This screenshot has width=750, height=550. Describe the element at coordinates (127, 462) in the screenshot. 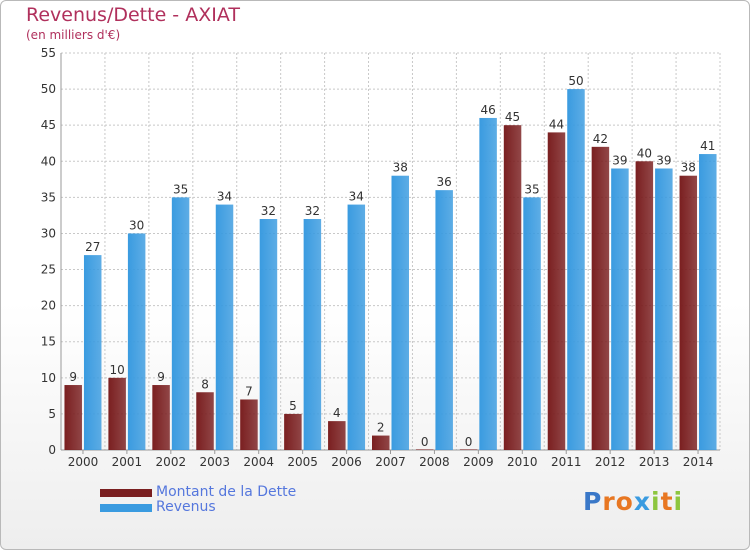

I see `x-tick-label: 2001` at that location.